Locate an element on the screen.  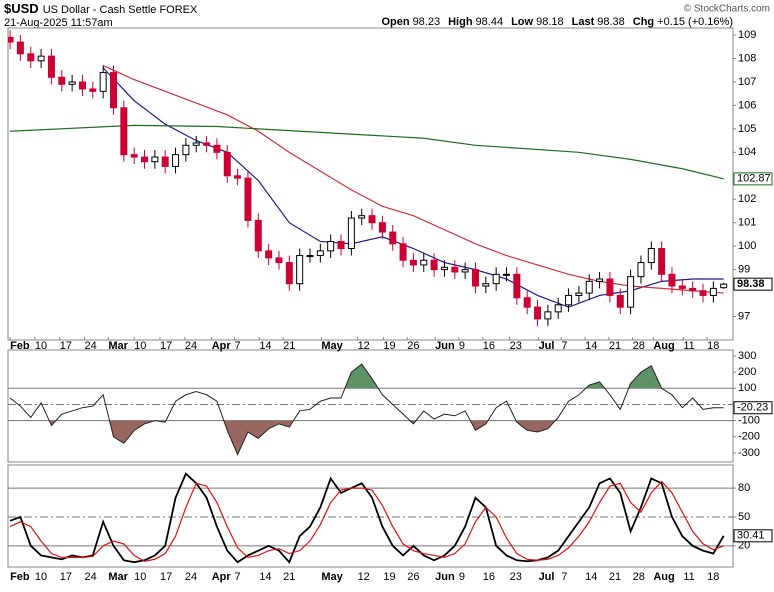
value-label: -20.23 is located at coordinates (752, 408).